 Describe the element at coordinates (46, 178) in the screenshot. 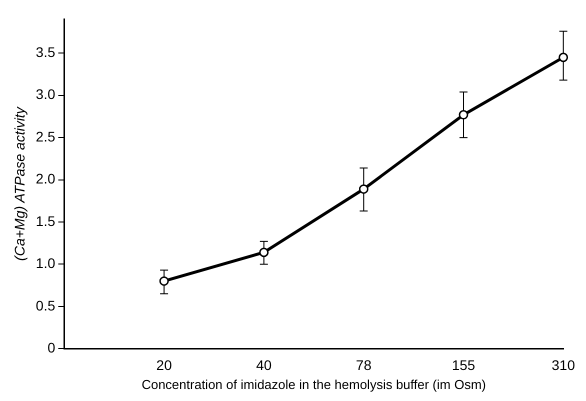

I see `y-tick-label: 2.0` at that location.